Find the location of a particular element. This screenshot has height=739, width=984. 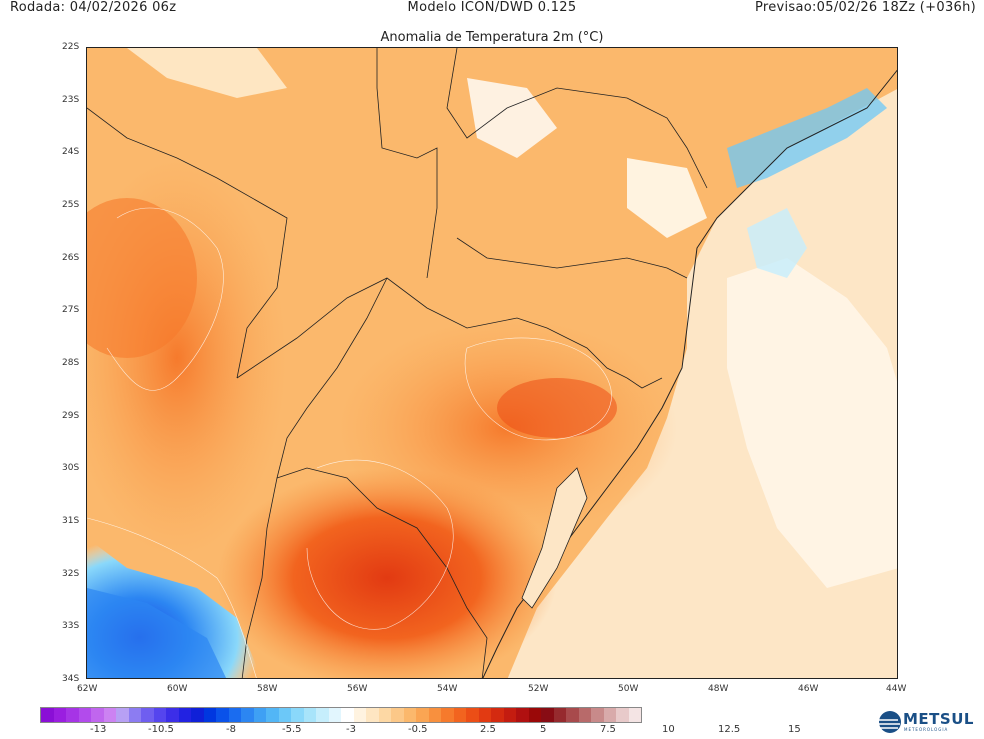

model-name: Modelo ICON/DWD 0.125 is located at coordinates (492, 7).